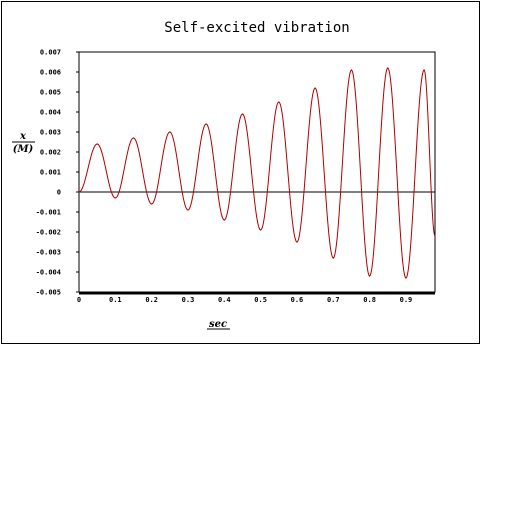 The height and width of the screenshot is (517, 526). I want to click on x-tick-label: 0.4, so click(224, 300).